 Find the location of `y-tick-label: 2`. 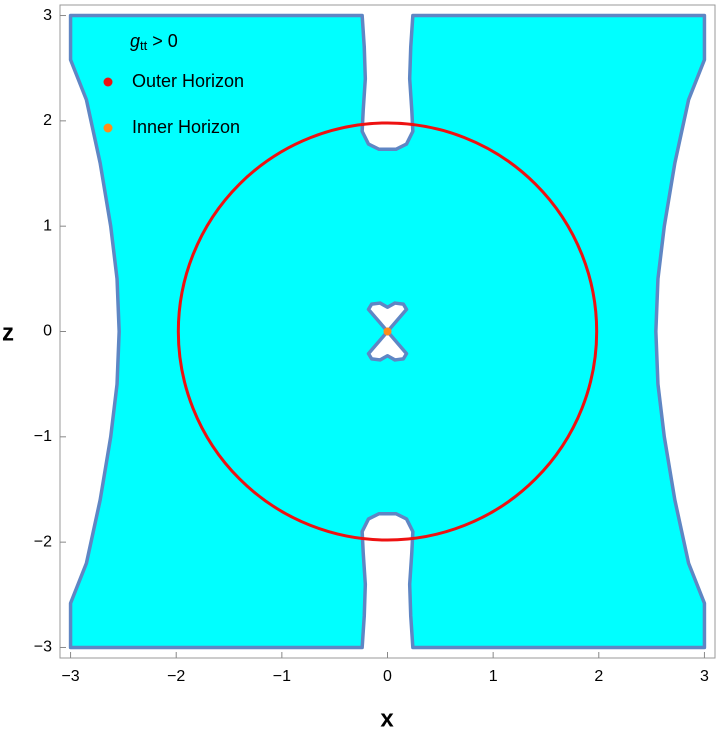

y-tick-label: 2 is located at coordinates (47, 120).